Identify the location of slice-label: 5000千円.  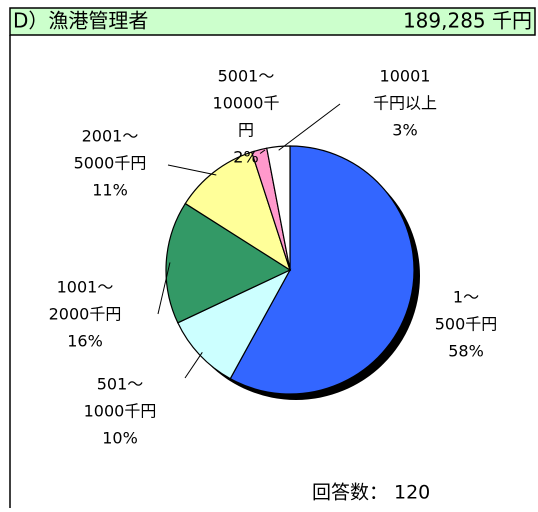
(110, 163).